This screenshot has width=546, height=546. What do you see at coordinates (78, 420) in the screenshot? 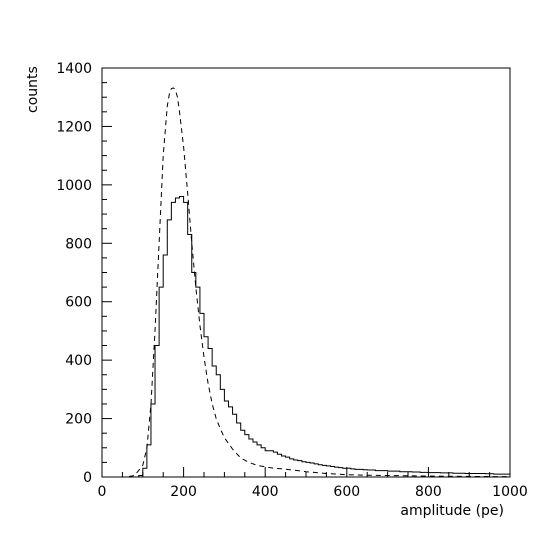
I see `y-tick-label: 200` at bounding box center [78, 420].